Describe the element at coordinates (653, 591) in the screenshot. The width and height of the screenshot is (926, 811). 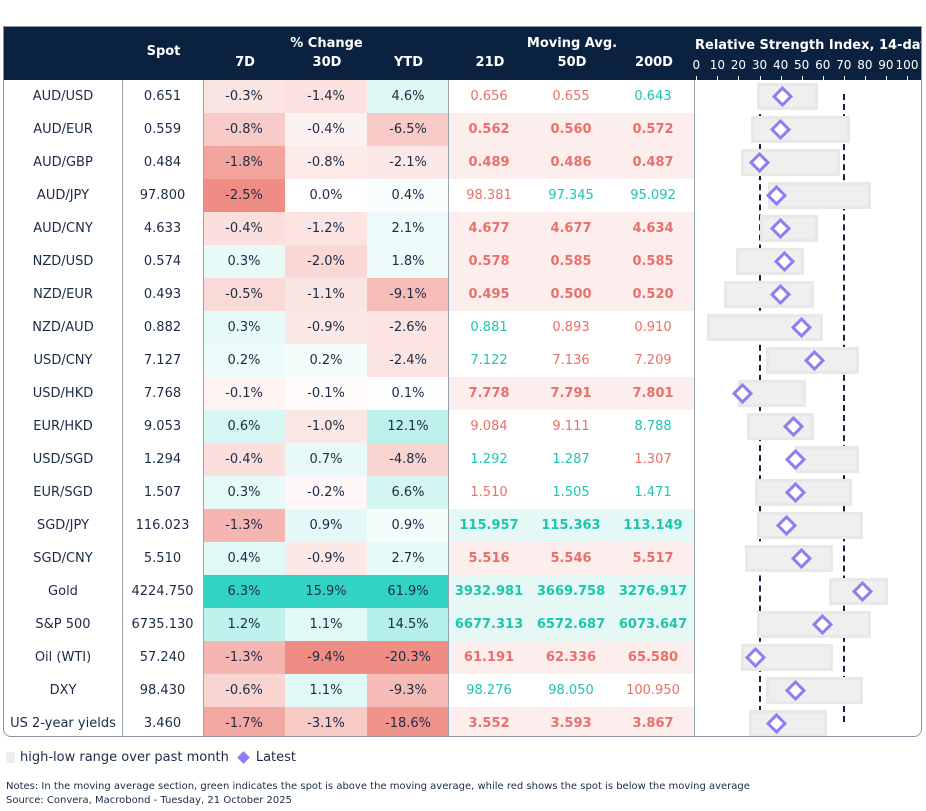
I see `cell-ma200: 3276.917` at that location.